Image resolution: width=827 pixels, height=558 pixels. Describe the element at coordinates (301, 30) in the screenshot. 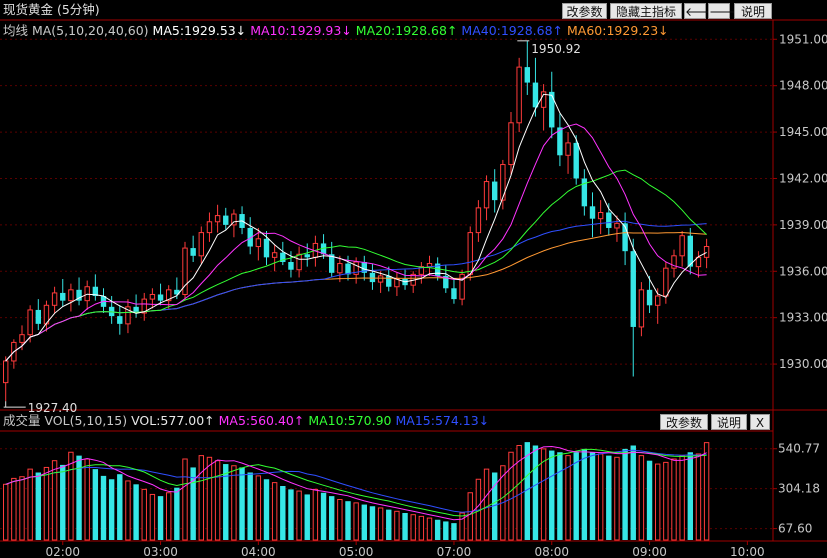

I see `ma10-value: MA10:1929.93↓` at that location.